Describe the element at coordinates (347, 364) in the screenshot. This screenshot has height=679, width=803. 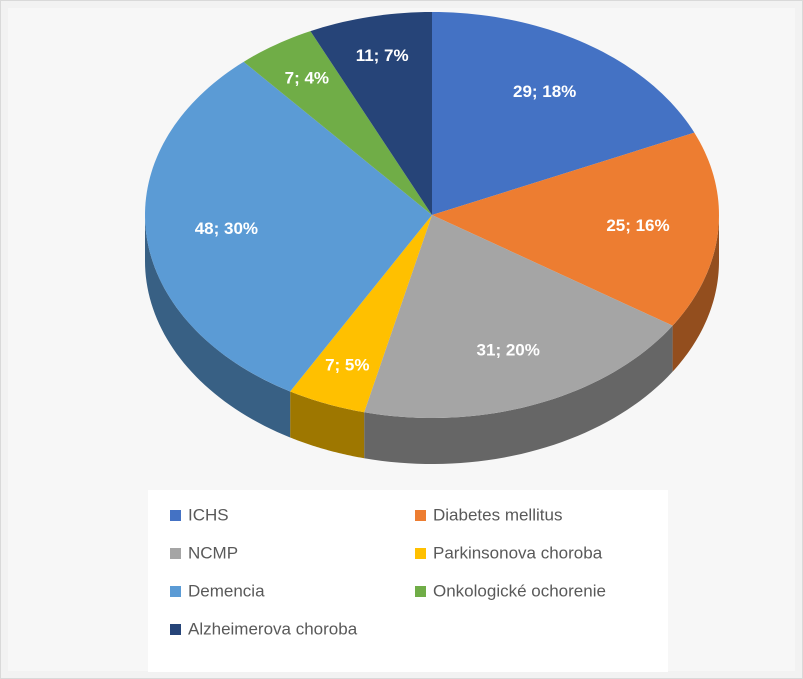
I see `data-label: 7; 5%` at that location.